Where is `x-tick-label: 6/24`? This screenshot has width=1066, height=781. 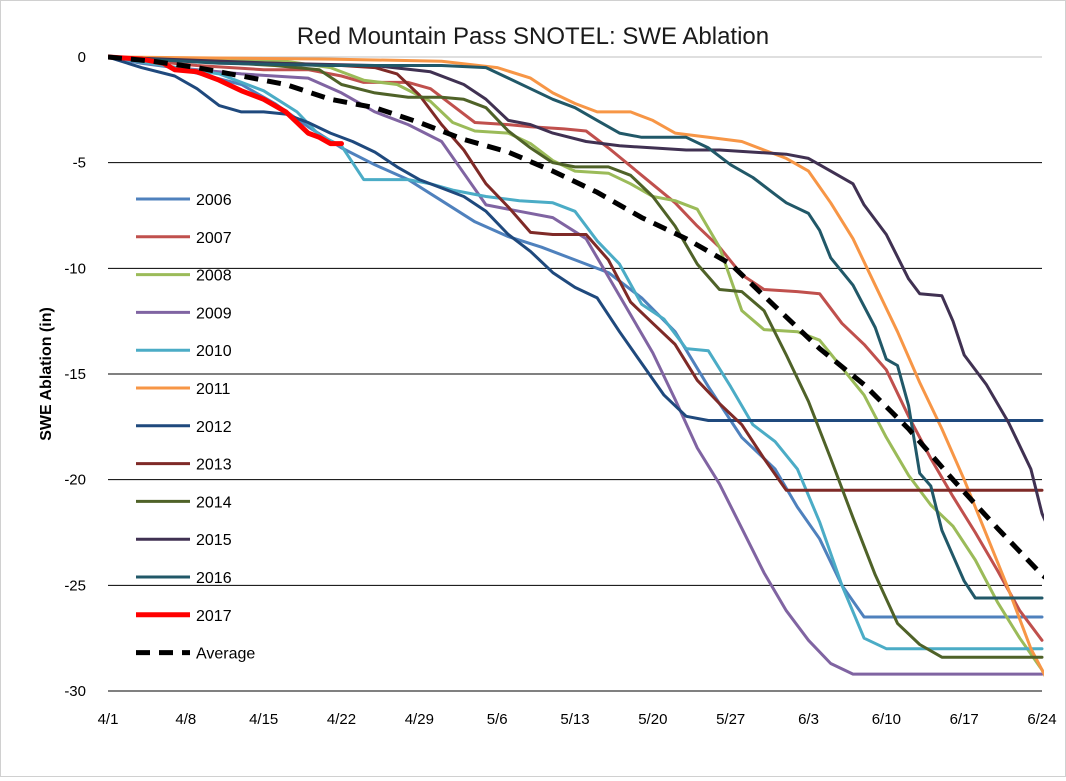
x-tick-label: 6/24 is located at coordinates (1041, 719).